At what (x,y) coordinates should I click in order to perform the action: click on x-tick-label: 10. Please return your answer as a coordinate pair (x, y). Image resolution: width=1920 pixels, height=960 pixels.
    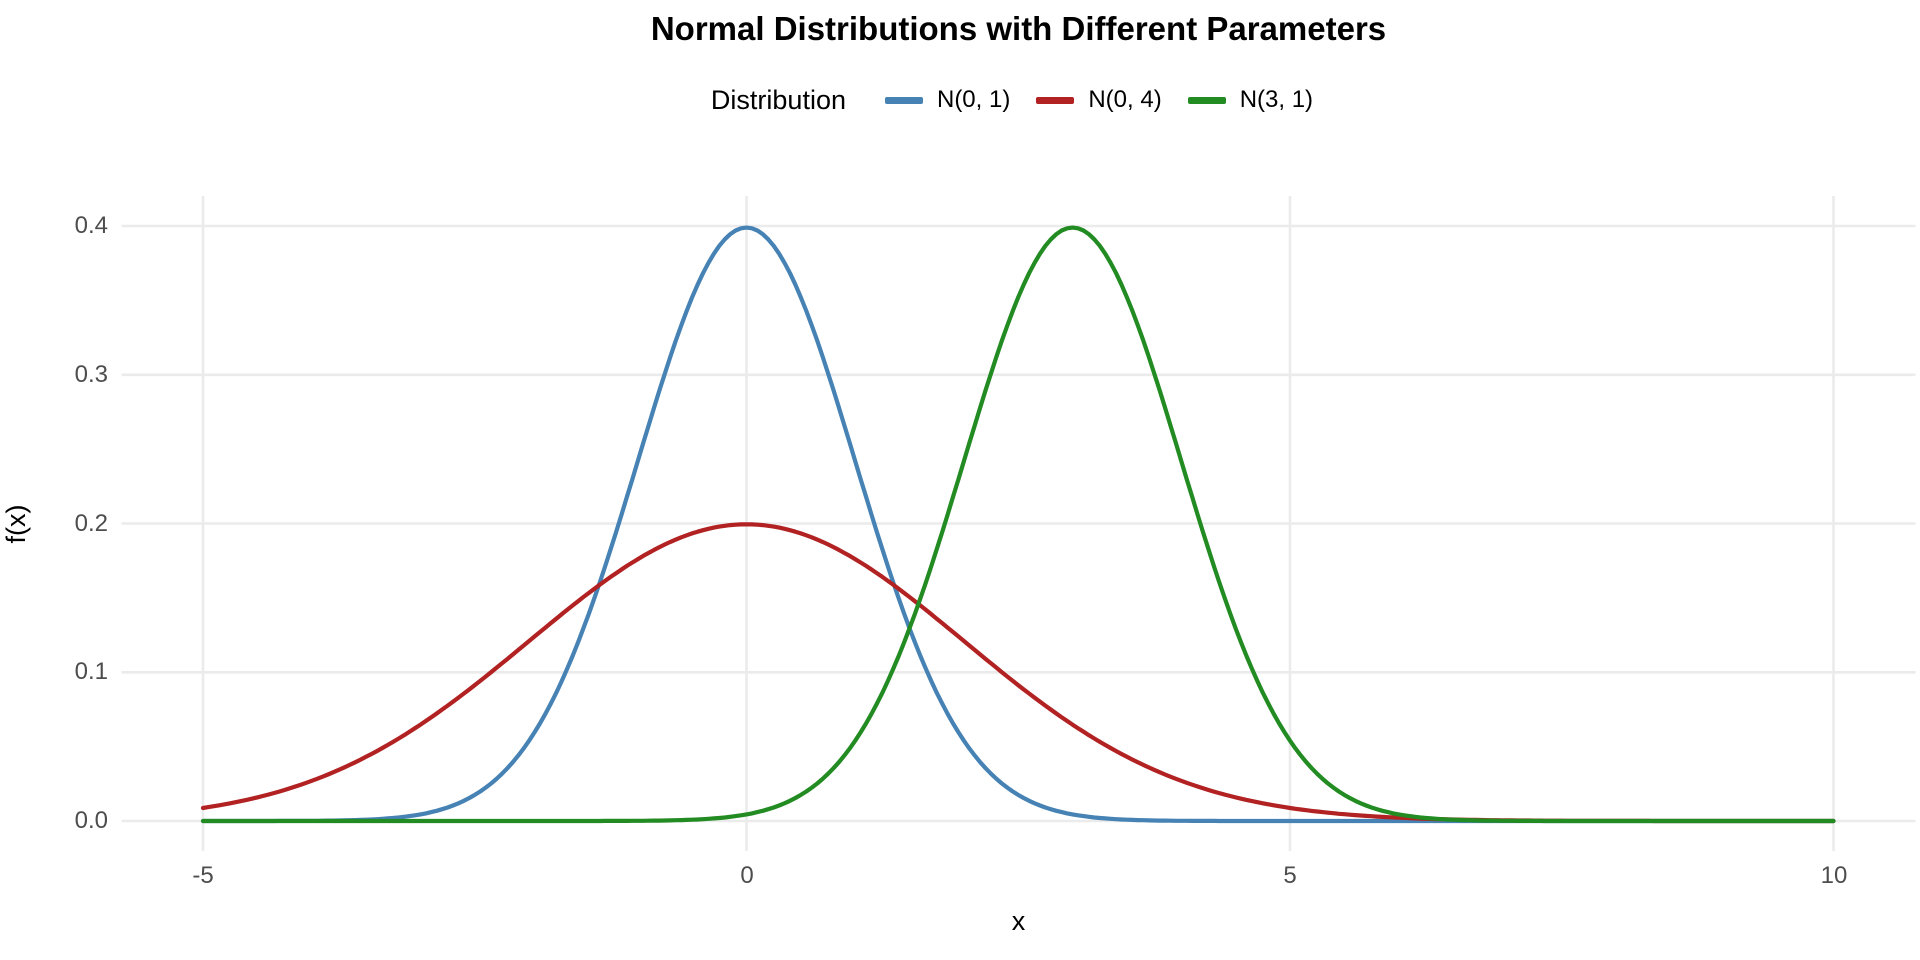
    Looking at the image, I should click on (1834, 875).